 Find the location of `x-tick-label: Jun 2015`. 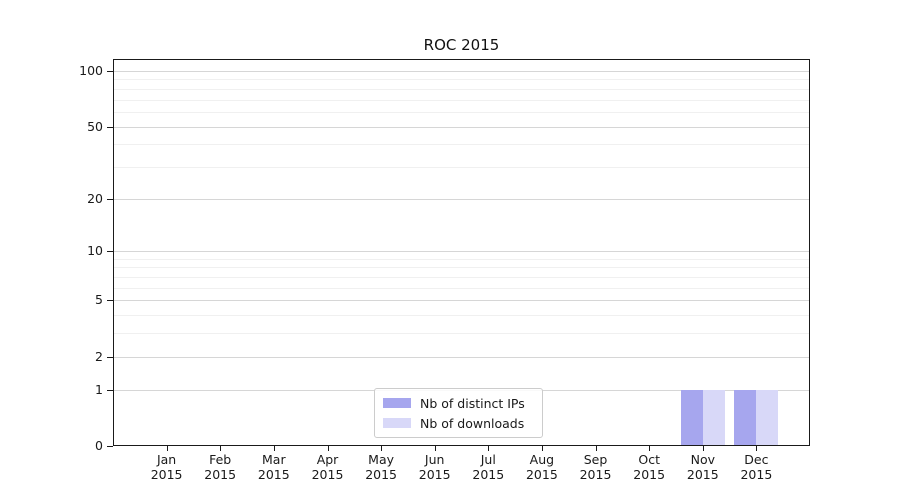

x-tick-label: Jun 2015 is located at coordinates (435, 467).